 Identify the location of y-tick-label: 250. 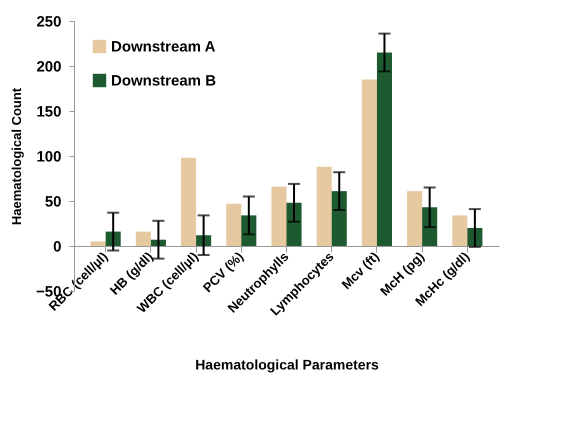
(49, 22).